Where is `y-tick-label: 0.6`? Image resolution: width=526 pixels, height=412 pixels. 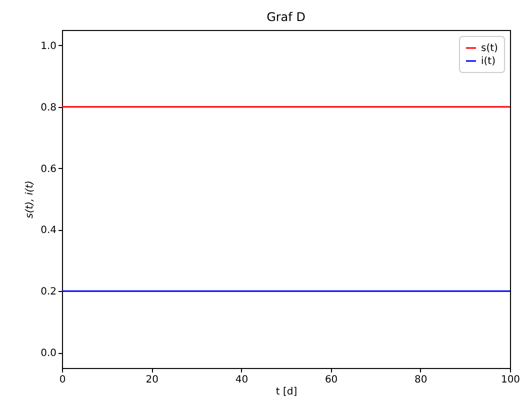
y-tick-label: 0.6 is located at coordinates (48, 169).